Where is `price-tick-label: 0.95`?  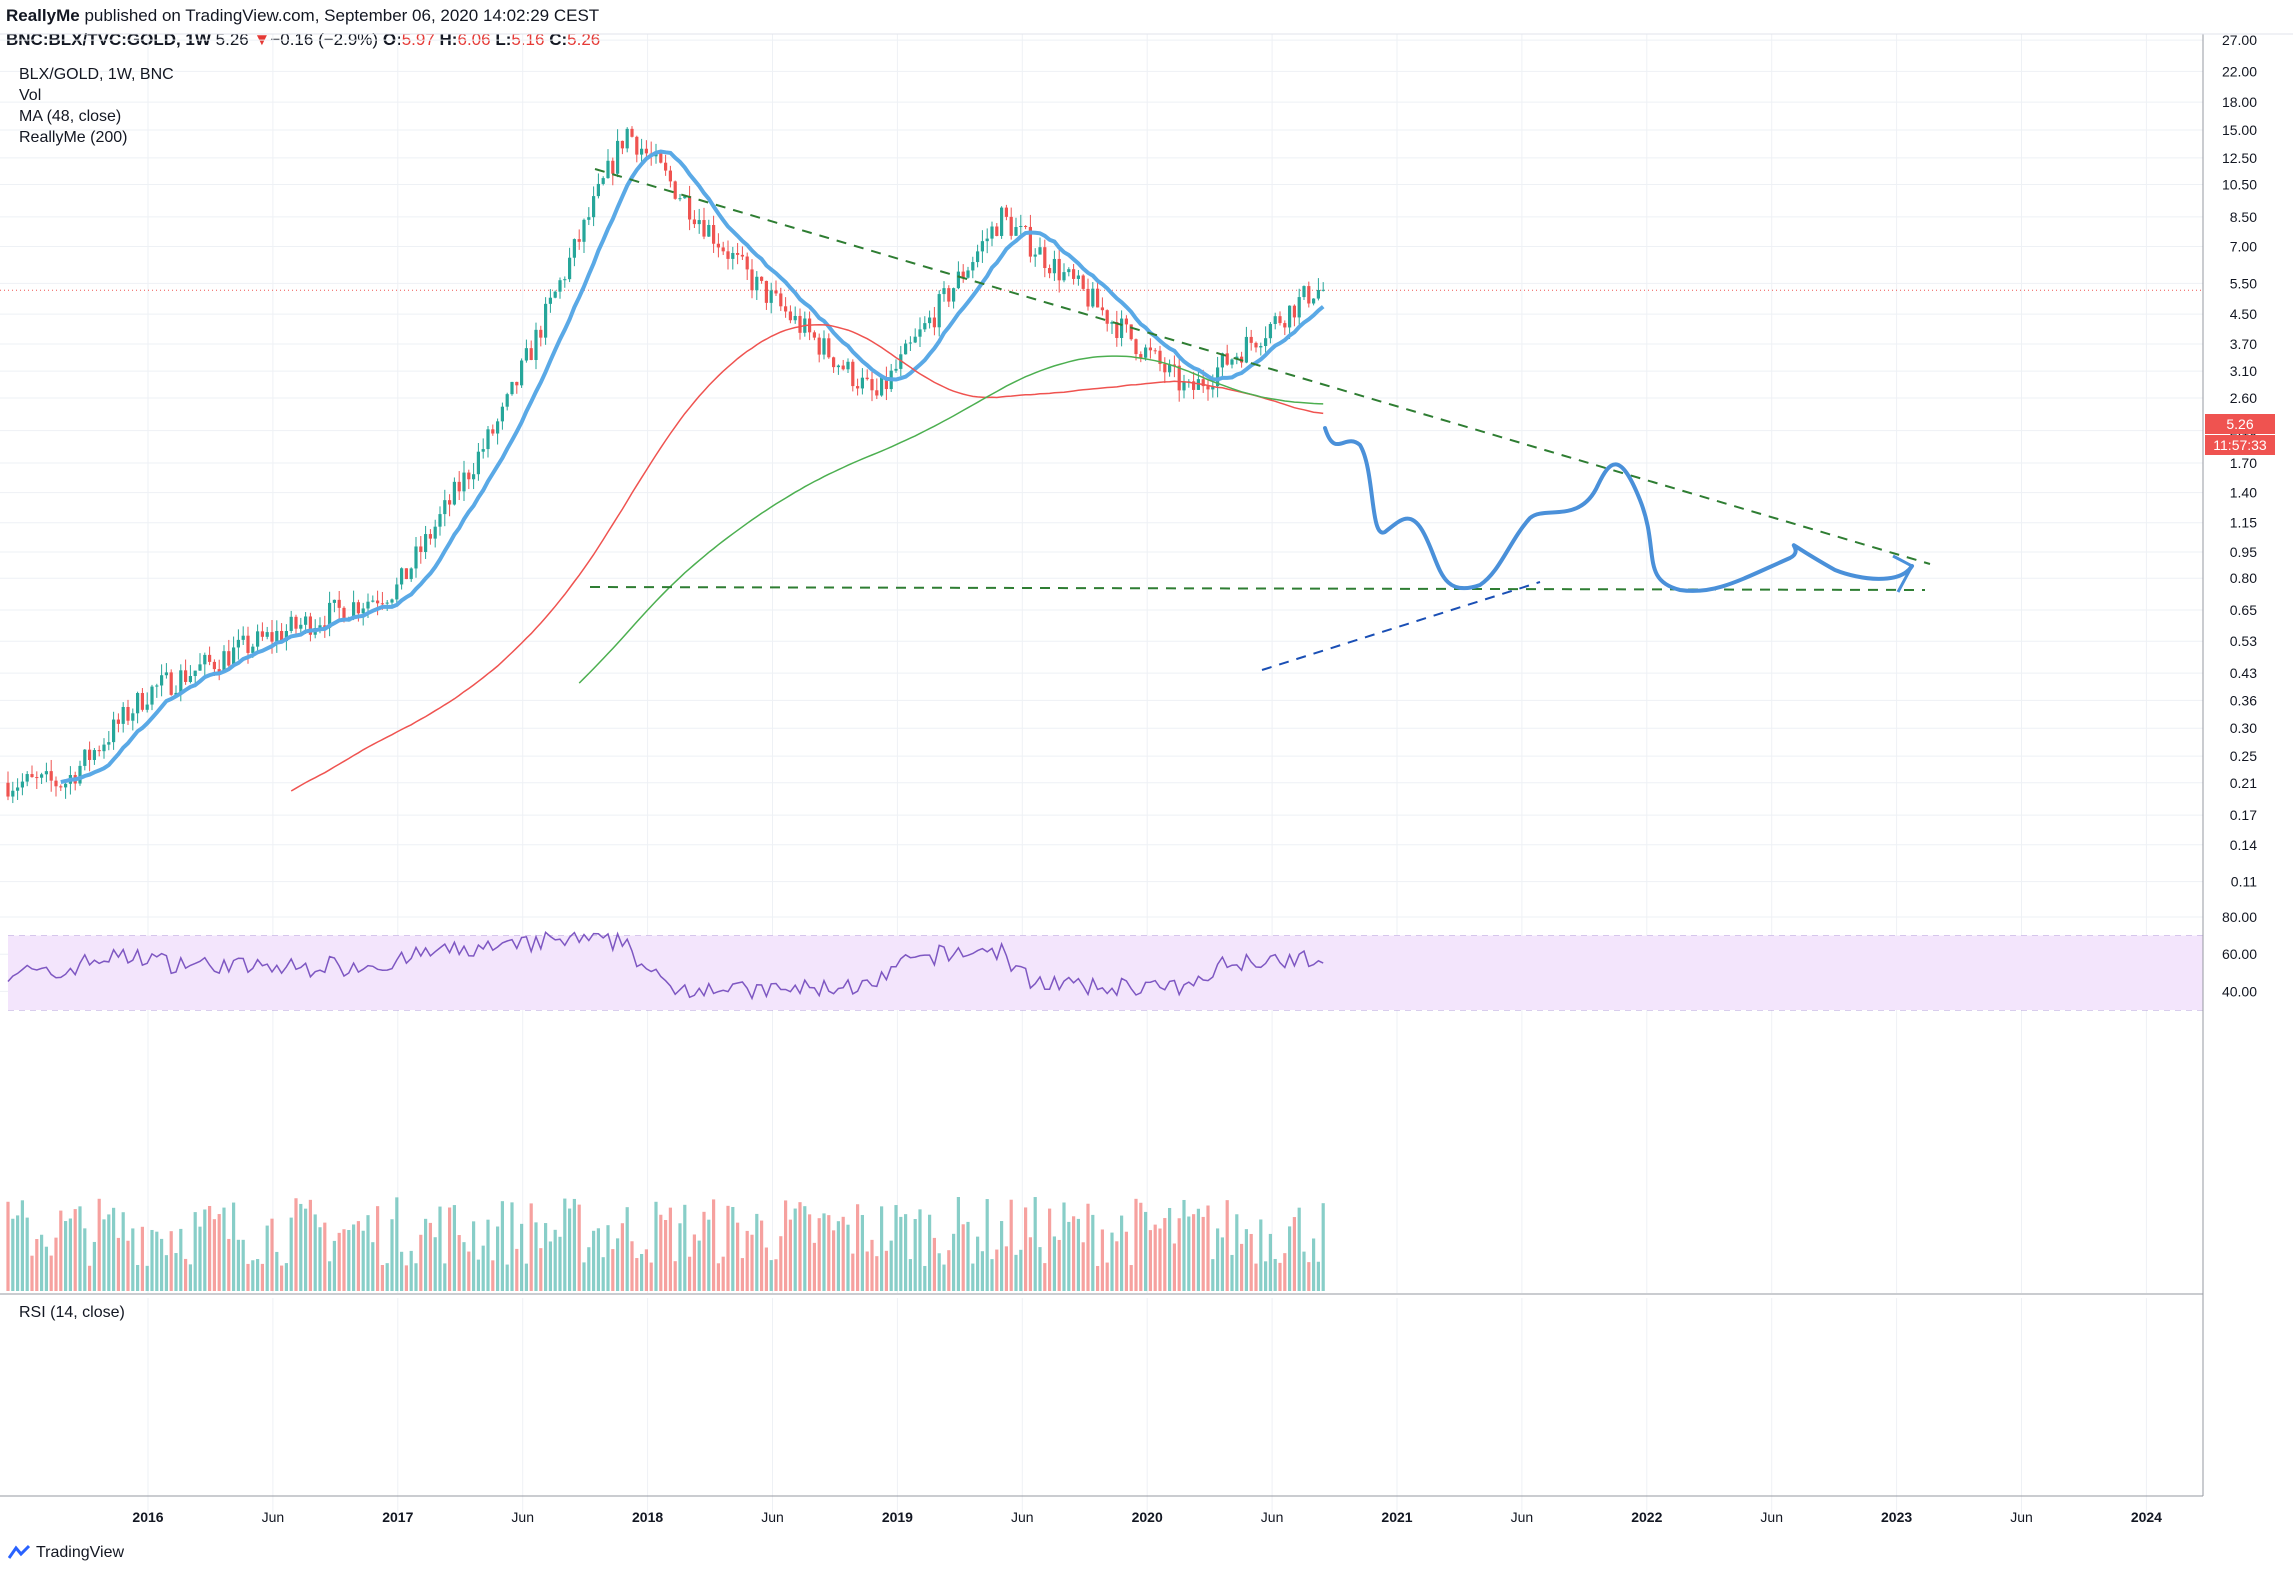
price-tick-label: 0.95 is located at coordinates (2243, 552).